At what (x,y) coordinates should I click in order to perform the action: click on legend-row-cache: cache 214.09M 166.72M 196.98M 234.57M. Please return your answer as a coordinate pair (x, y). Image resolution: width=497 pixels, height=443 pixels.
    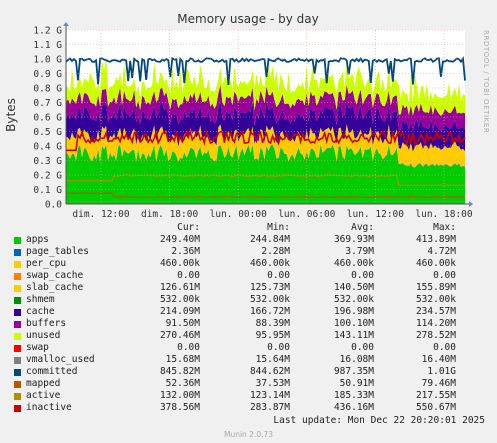
    Looking at the image, I should click on (248, 312).